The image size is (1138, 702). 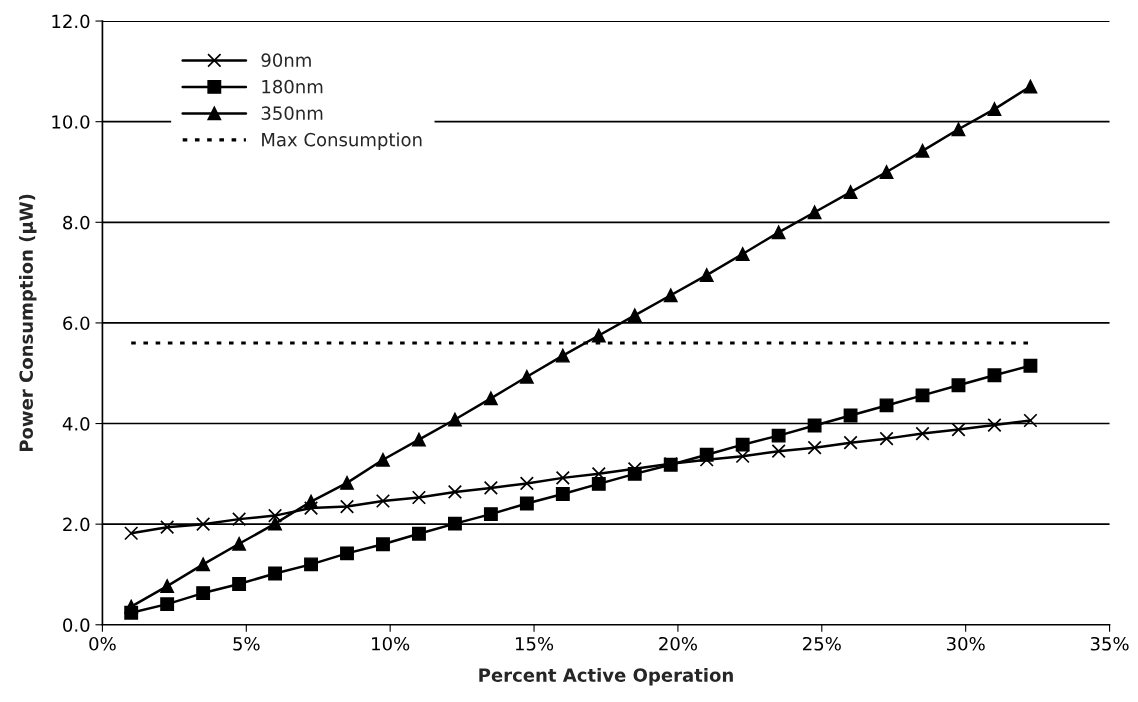 What do you see at coordinates (76, 222) in the screenshot?
I see `y-tick-label: 8.0` at bounding box center [76, 222].